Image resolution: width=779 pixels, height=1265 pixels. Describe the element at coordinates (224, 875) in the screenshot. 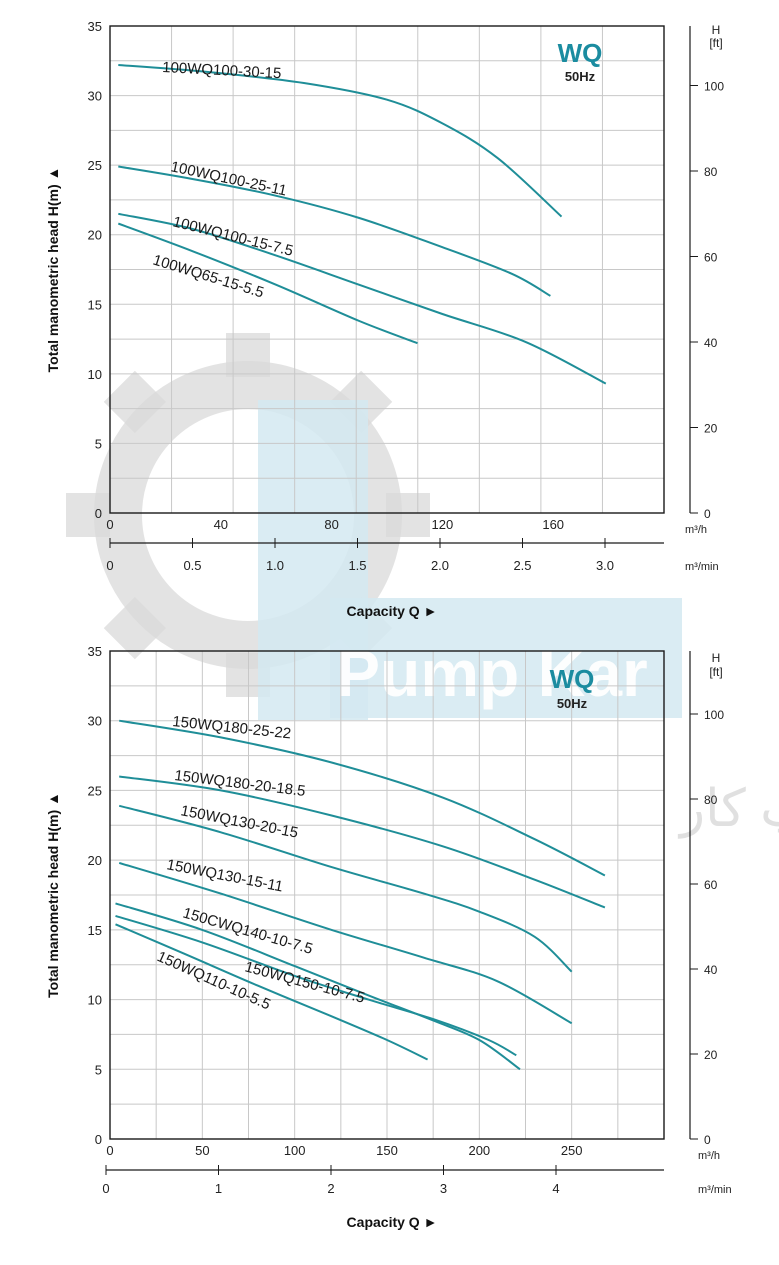

I see `curve-label: 150WQ130-15-11` at that location.